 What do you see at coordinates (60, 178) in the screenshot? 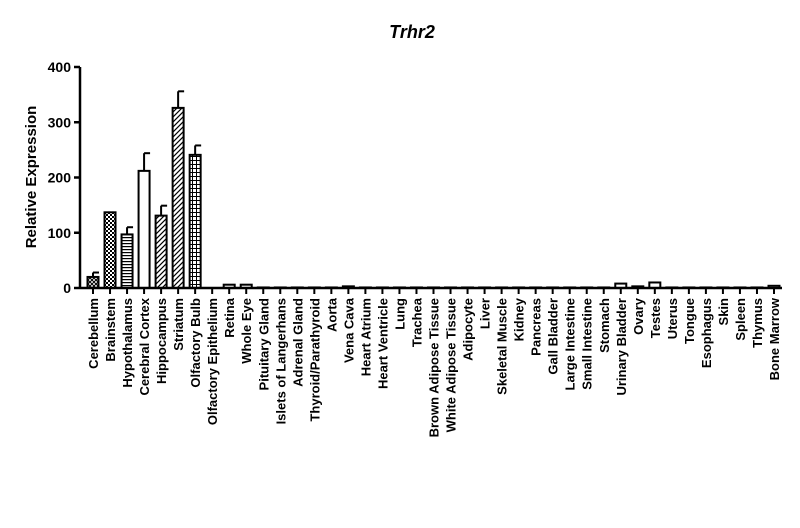
I see `y-tick-label: 200` at bounding box center [60, 178].